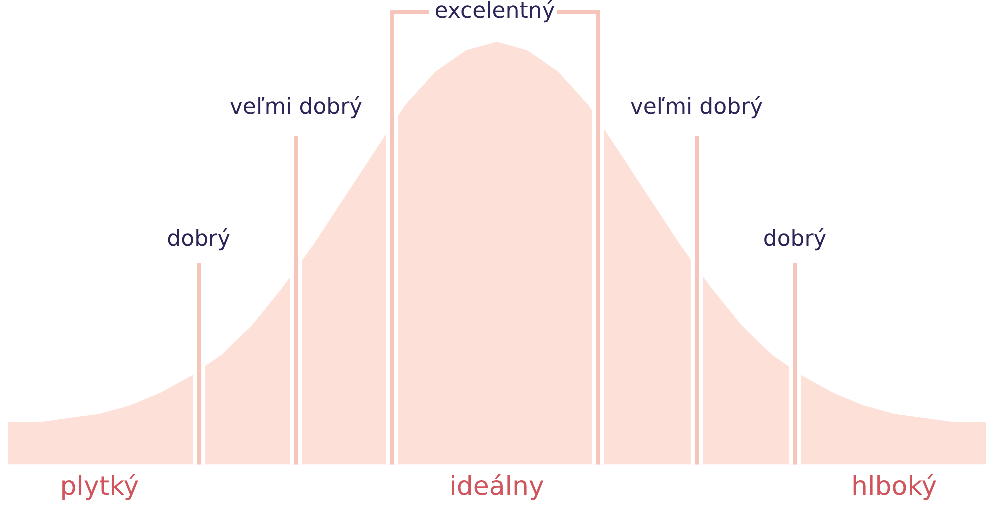  Describe the element at coordinates (497, 487) in the screenshot. I see `x-tick-label: ideálny` at that location.